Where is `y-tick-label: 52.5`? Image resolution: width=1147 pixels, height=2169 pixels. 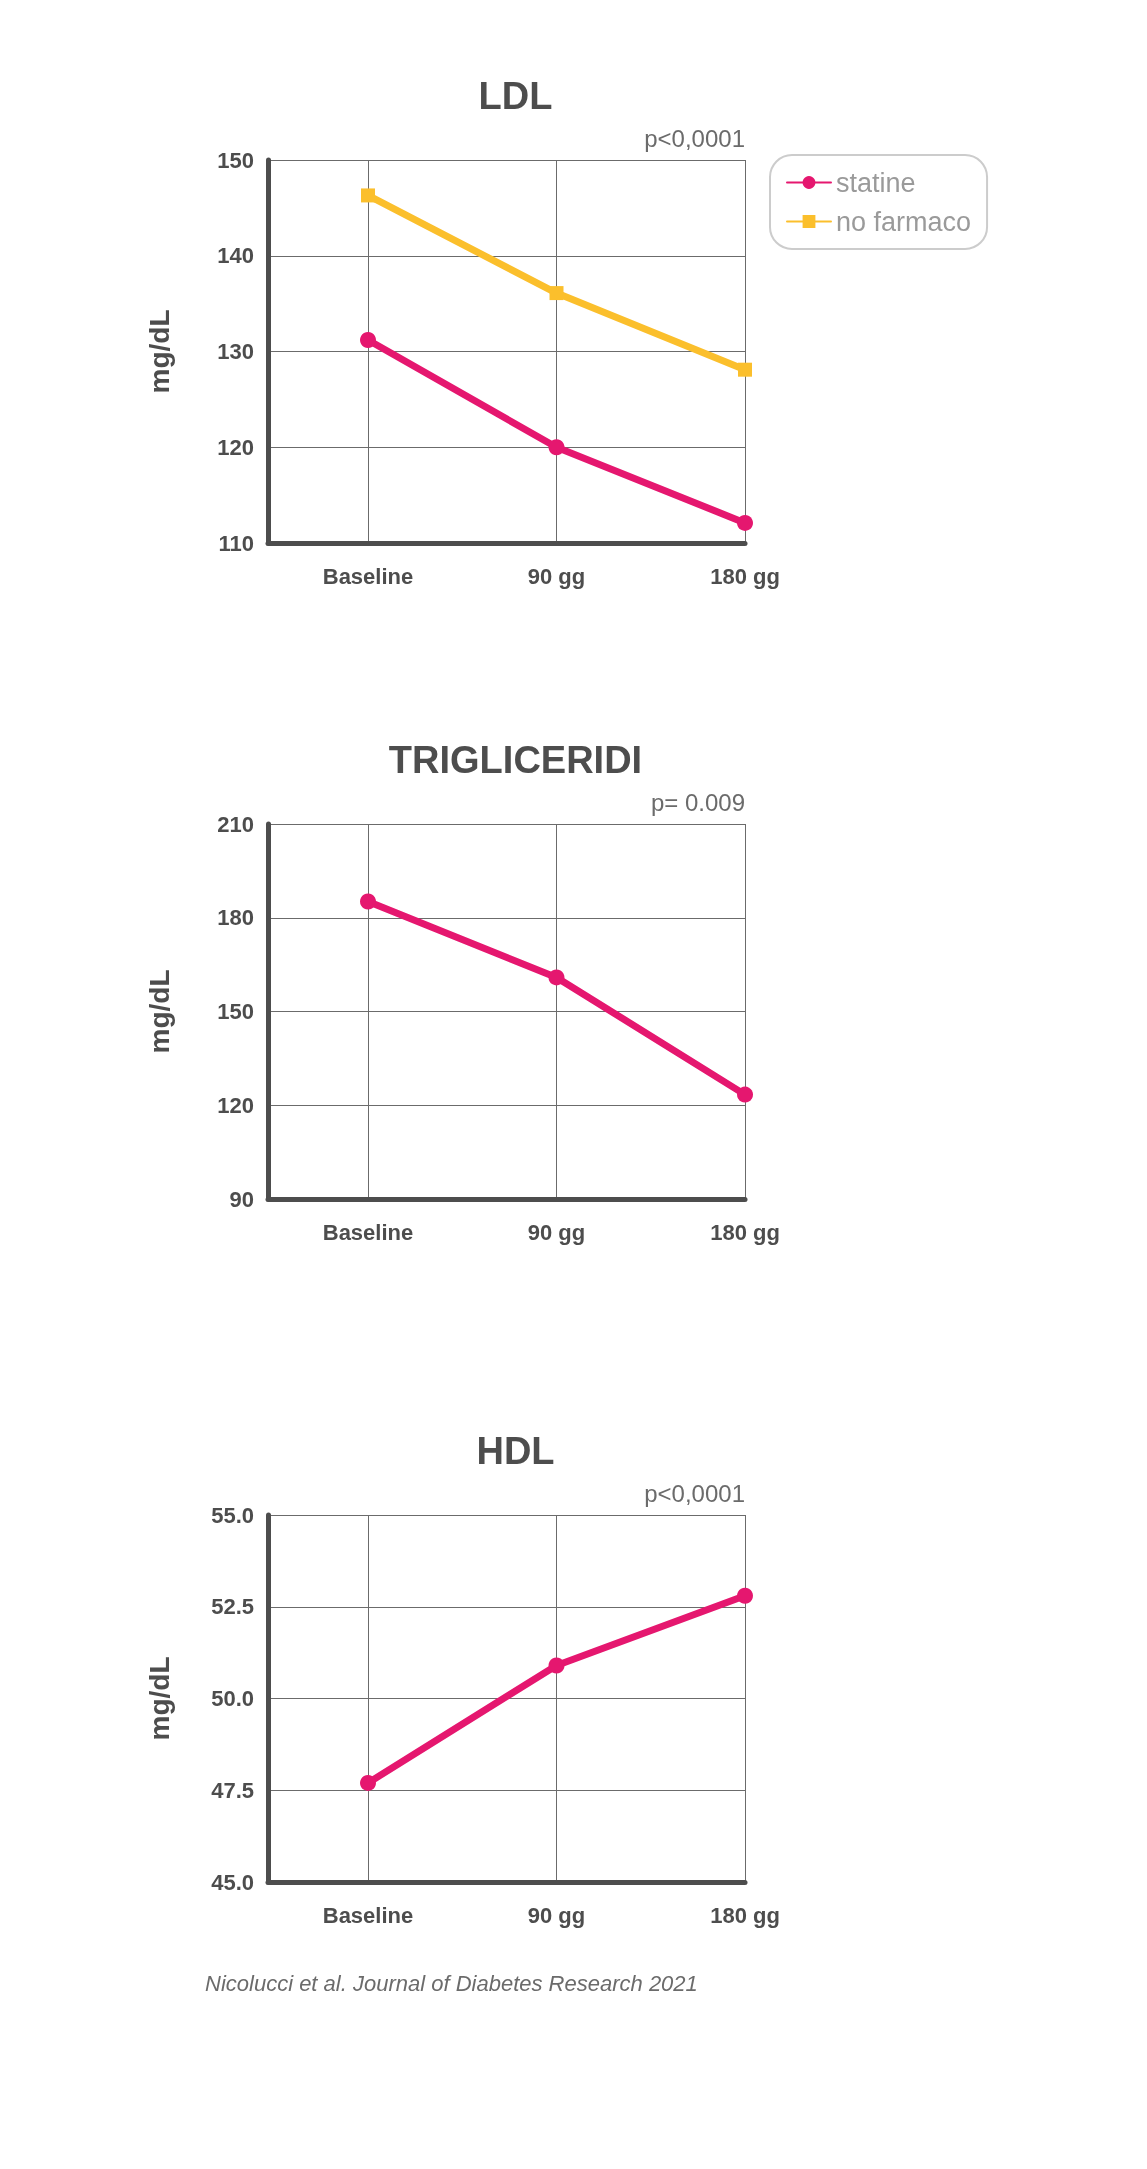 y-tick-label: 52.5 is located at coordinates (232, 1607).